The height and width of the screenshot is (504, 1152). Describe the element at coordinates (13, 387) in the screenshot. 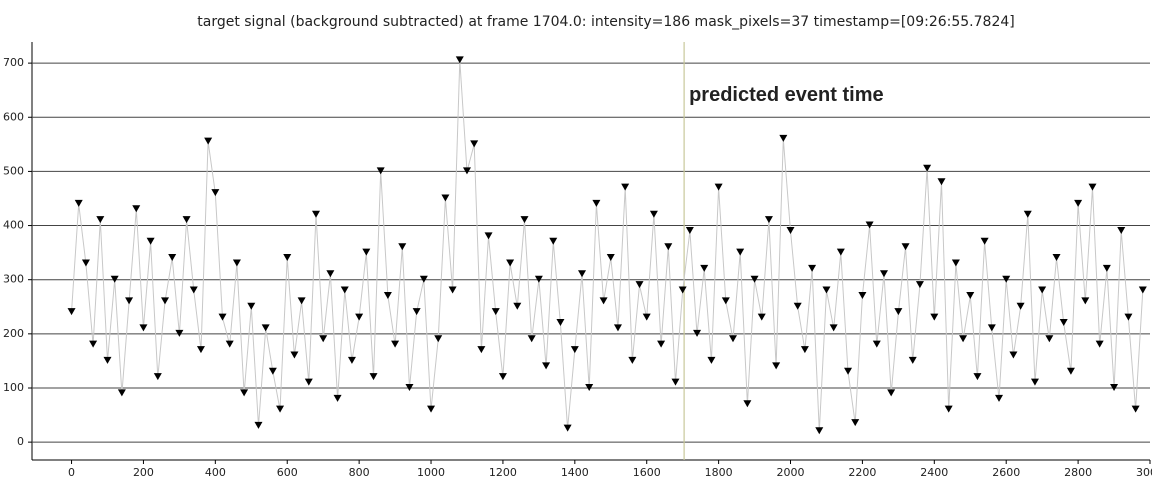

I see `y-tick-label: 100` at that location.